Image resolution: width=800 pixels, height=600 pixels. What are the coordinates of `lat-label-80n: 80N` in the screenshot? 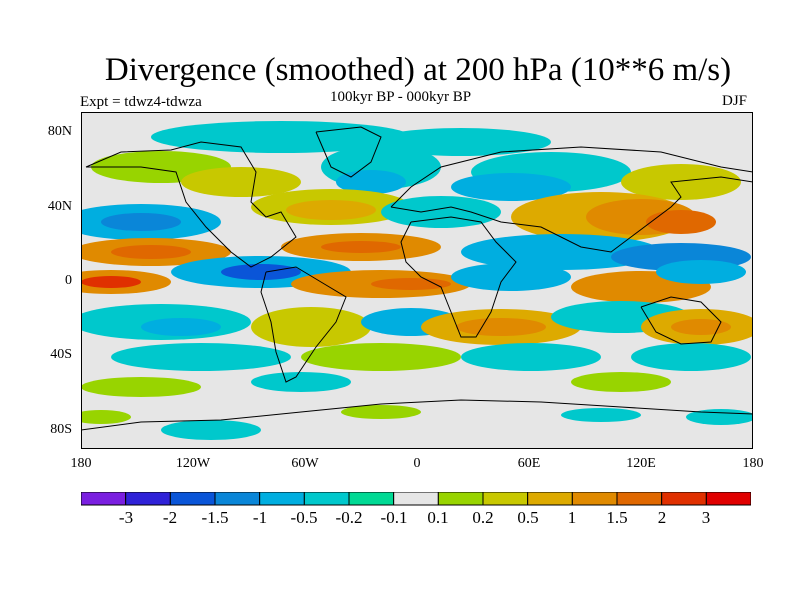 It's located at (59, 131).